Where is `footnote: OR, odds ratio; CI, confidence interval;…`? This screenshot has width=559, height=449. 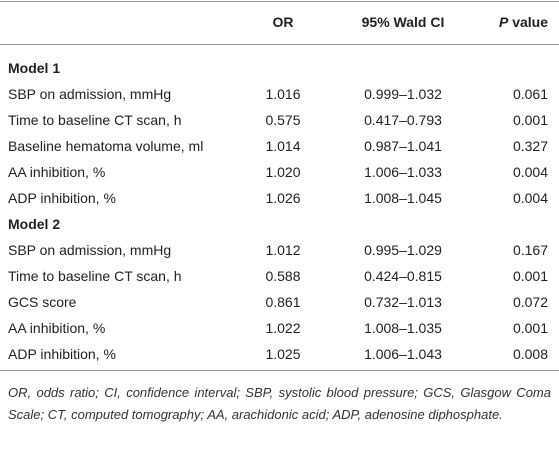 footnote: OR, odds ratio; CI, confidence interval;… is located at coordinates (279, 403).